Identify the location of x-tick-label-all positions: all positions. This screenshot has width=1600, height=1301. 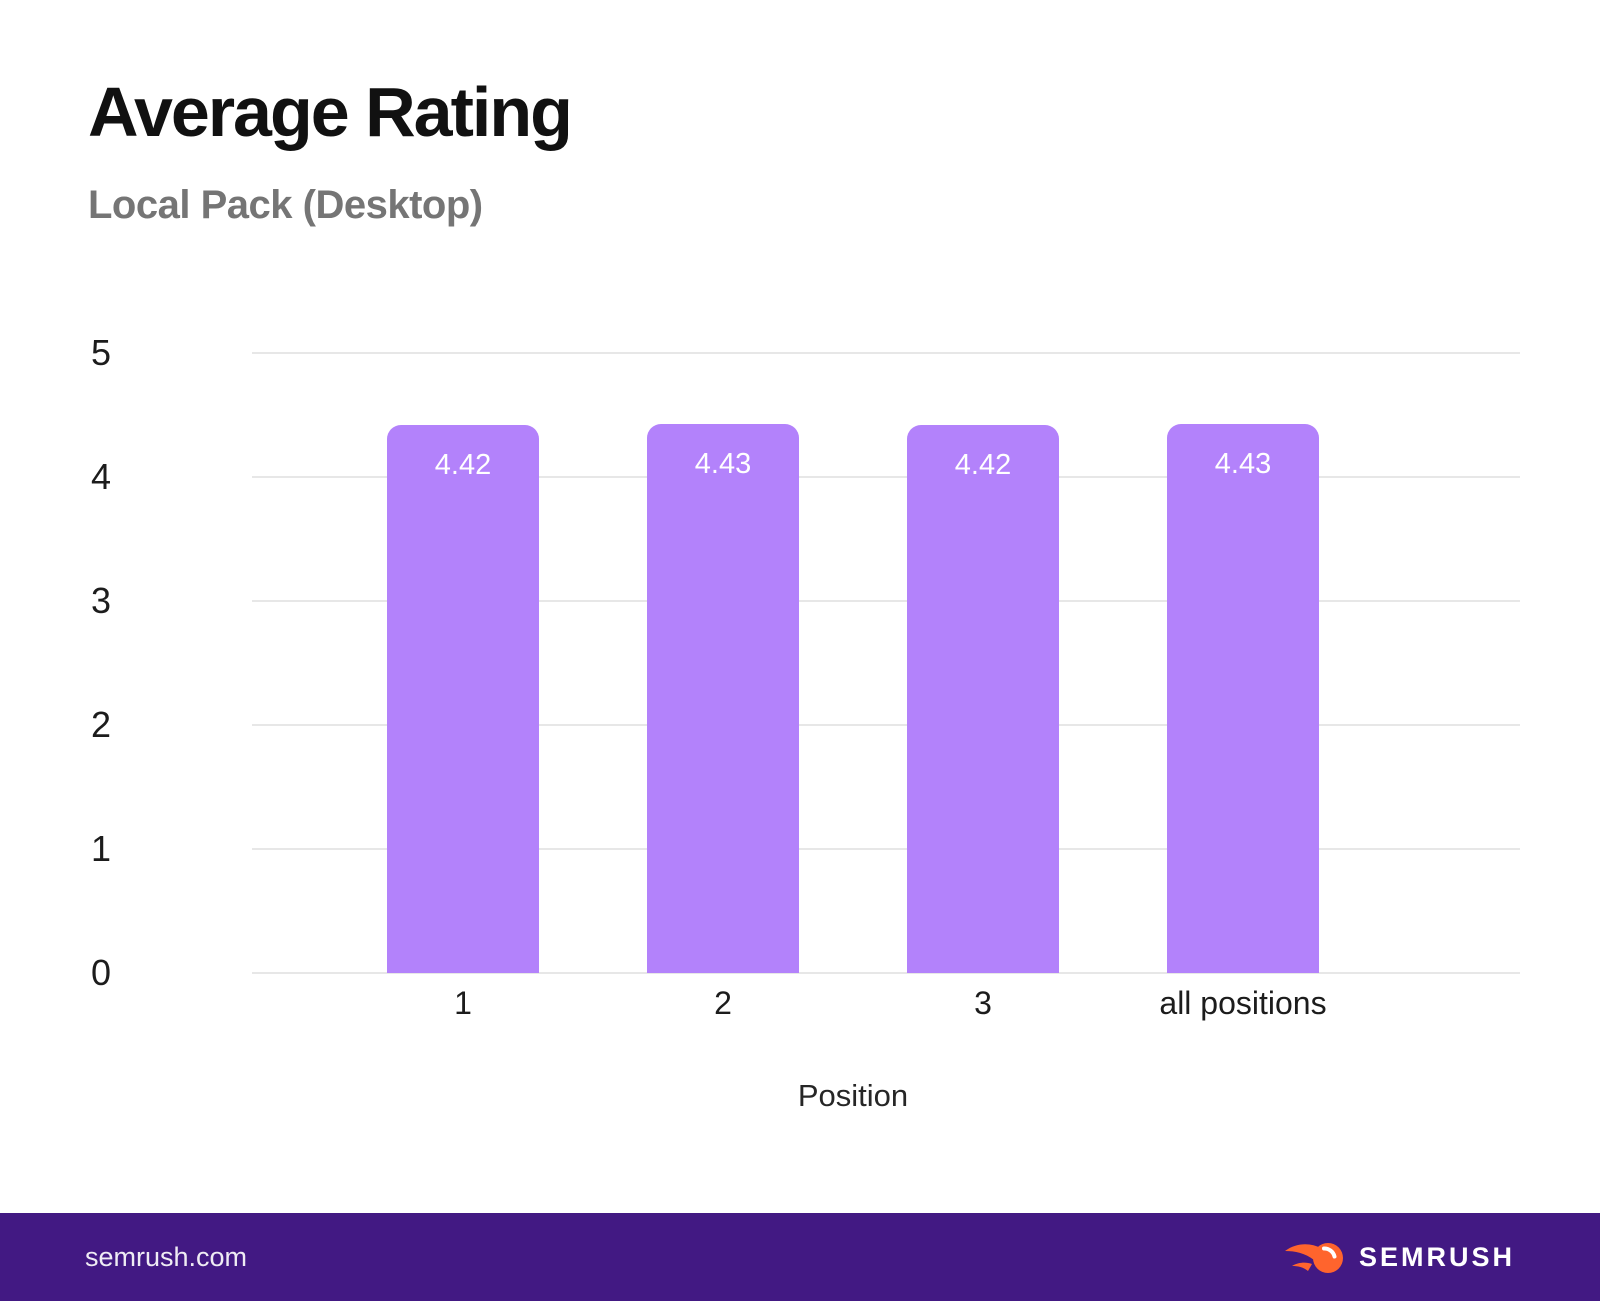
(1243, 1003).